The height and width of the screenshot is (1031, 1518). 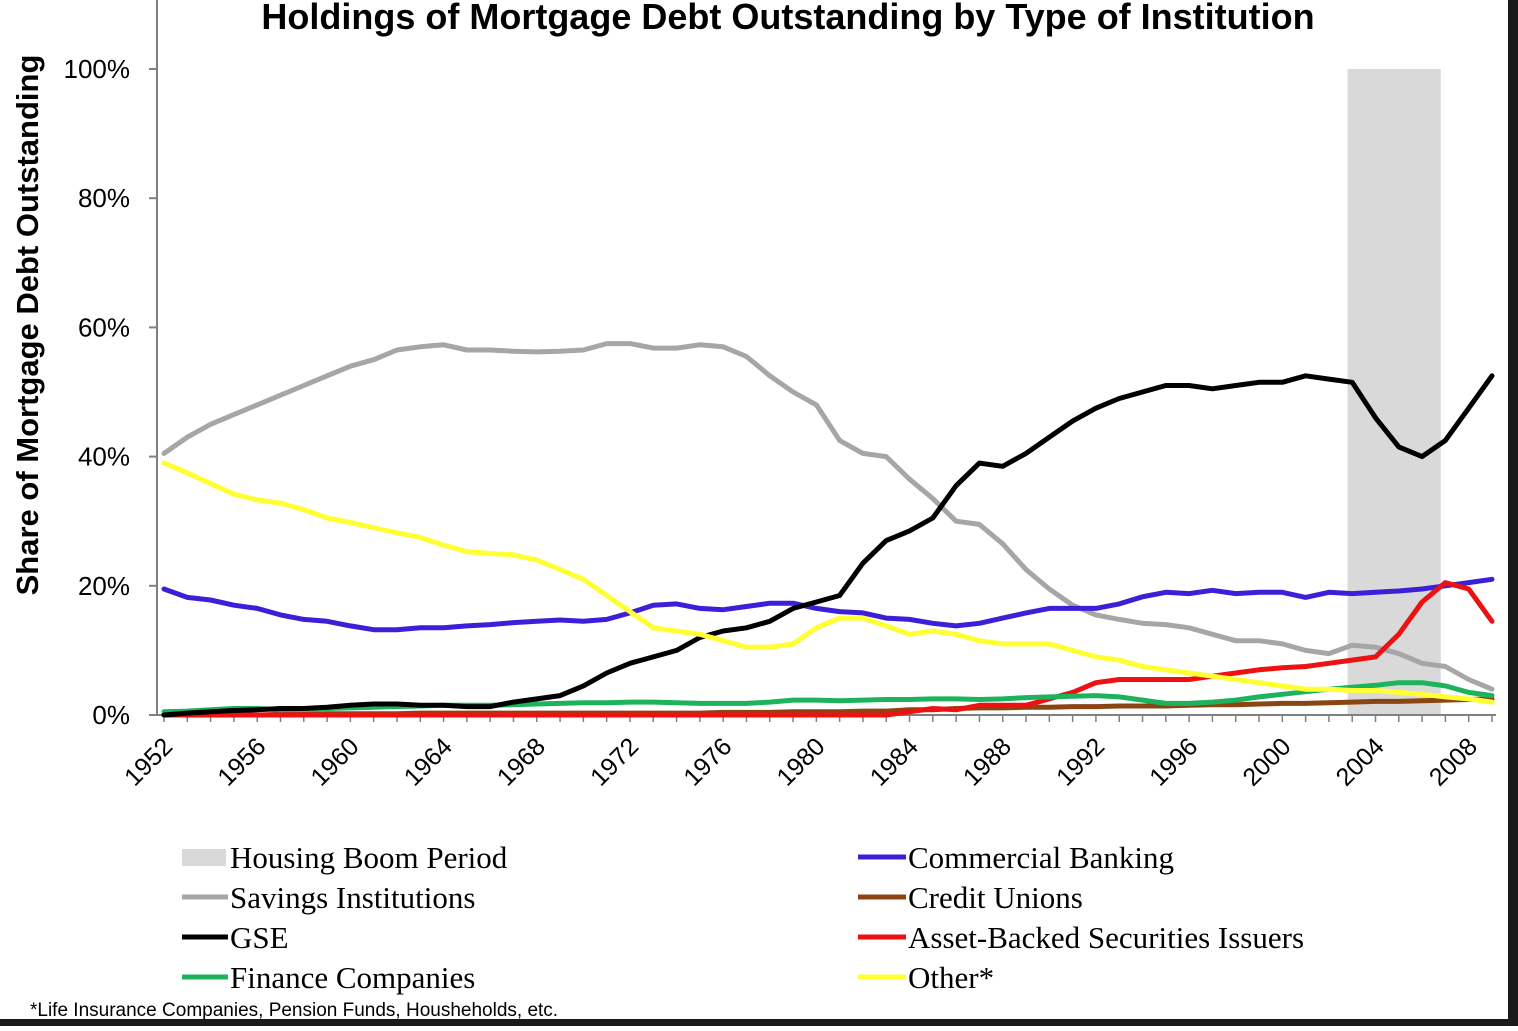 What do you see at coordinates (369, 857) in the screenshot?
I see `legend-label-housing-boom: Housing Boom Period` at bounding box center [369, 857].